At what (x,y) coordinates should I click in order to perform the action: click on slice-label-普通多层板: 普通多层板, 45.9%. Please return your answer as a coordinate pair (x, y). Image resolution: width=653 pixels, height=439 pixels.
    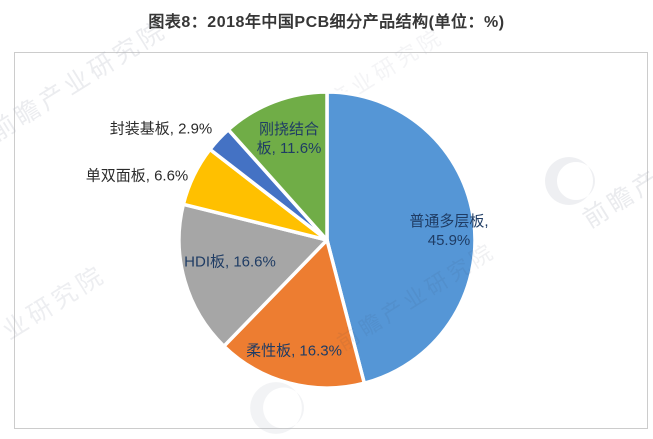
    Looking at the image, I should click on (449, 231).